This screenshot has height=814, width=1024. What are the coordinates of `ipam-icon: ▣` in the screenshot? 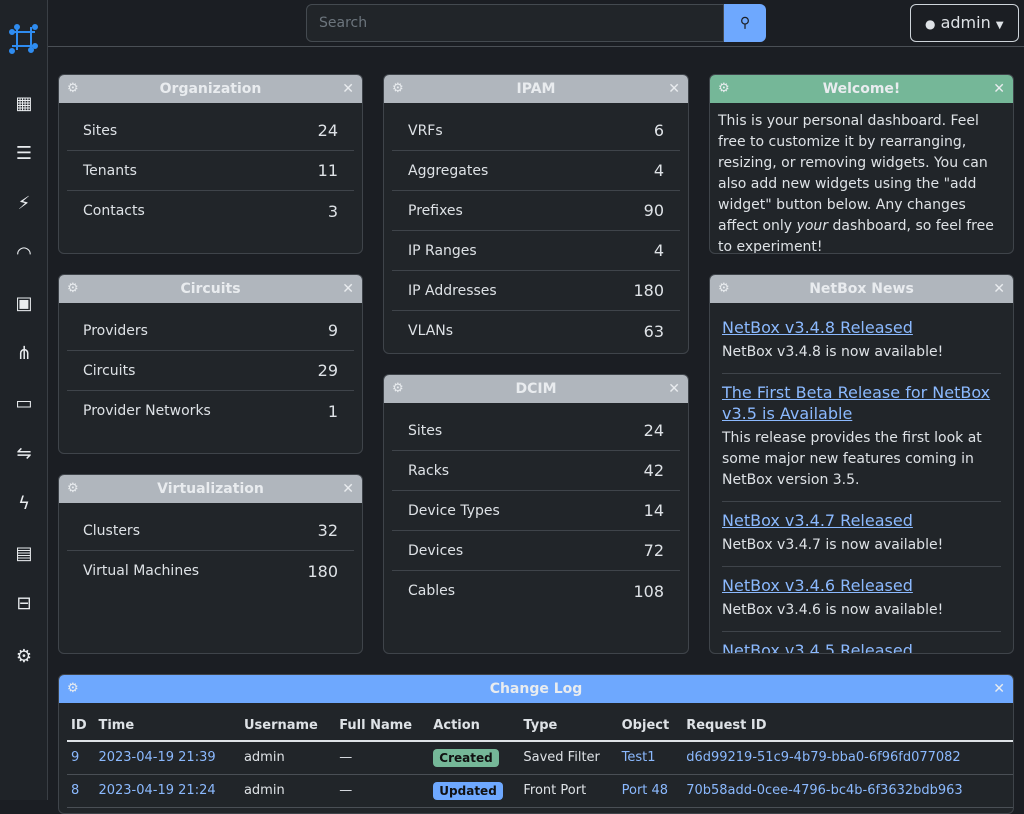 It's located at (24, 303).